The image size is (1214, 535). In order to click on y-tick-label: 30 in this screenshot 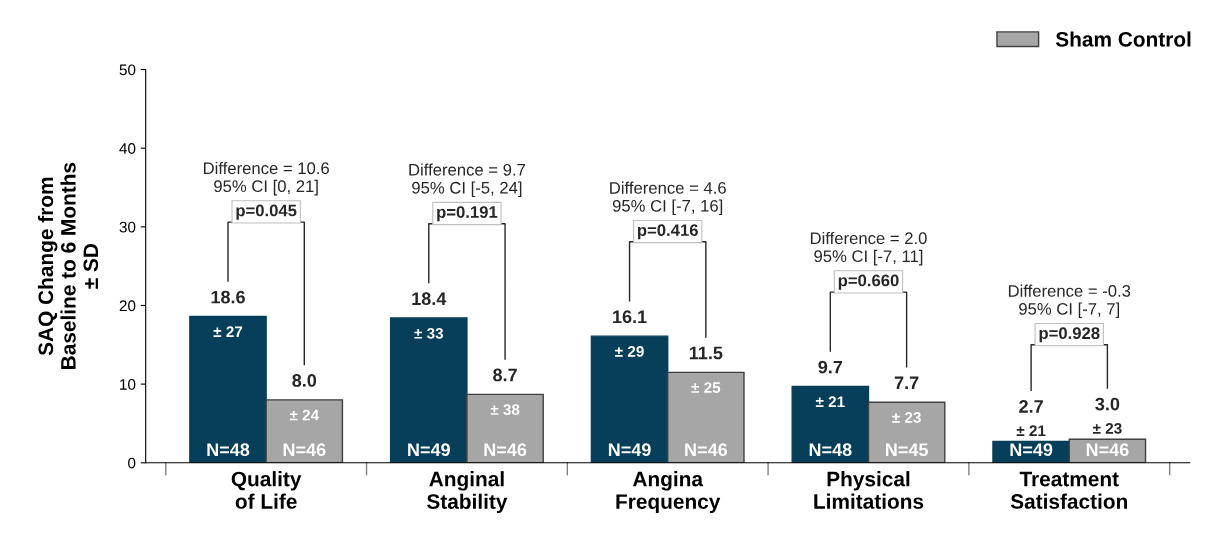, I will do `click(127, 227)`.